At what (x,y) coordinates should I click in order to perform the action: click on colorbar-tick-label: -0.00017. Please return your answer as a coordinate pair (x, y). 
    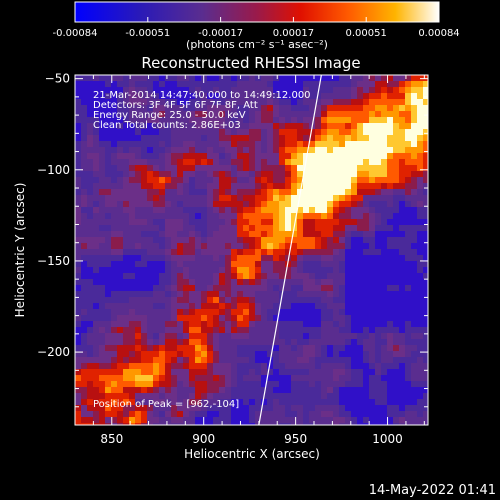
    Looking at the image, I should click on (220, 33).